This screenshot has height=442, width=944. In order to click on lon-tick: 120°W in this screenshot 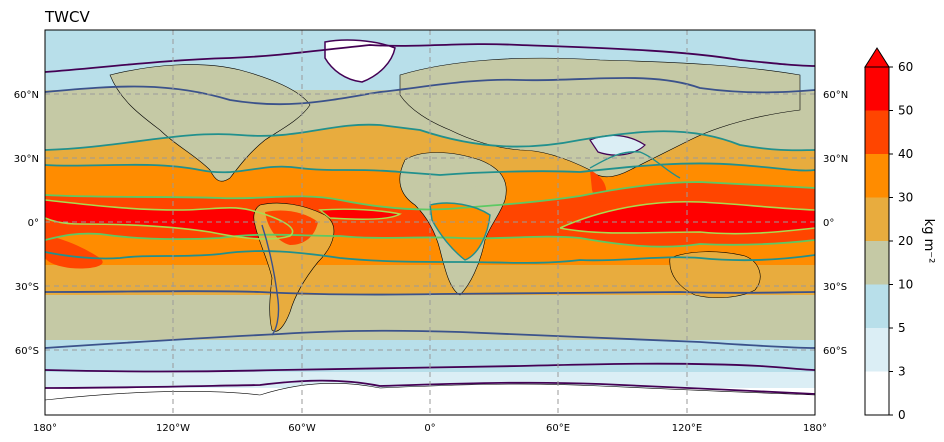, I will do `click(173, 428)`.